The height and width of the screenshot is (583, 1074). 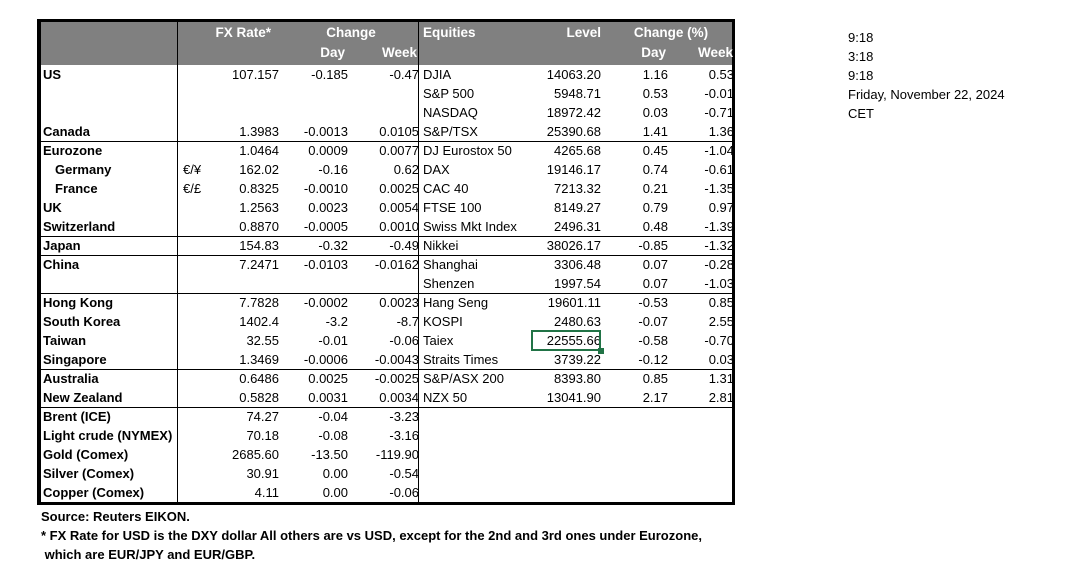 What do you see at coordinates (333, 169) in the screenshot?
I see `fx-change-day: -0.16` at bounding box center [333, 169].